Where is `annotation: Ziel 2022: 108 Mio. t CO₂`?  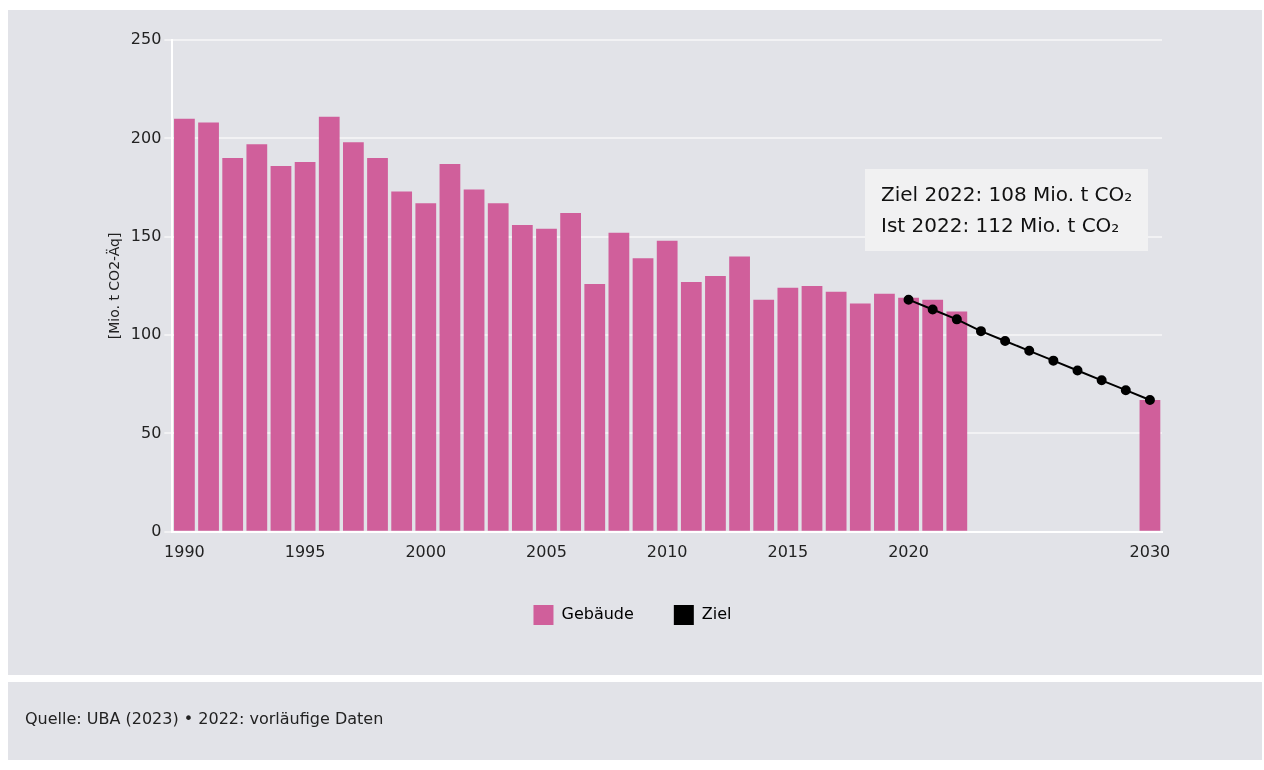
annotation: Ziel 2022: 108 Mio. t CO₂ is located at coordinates (1007, 194).